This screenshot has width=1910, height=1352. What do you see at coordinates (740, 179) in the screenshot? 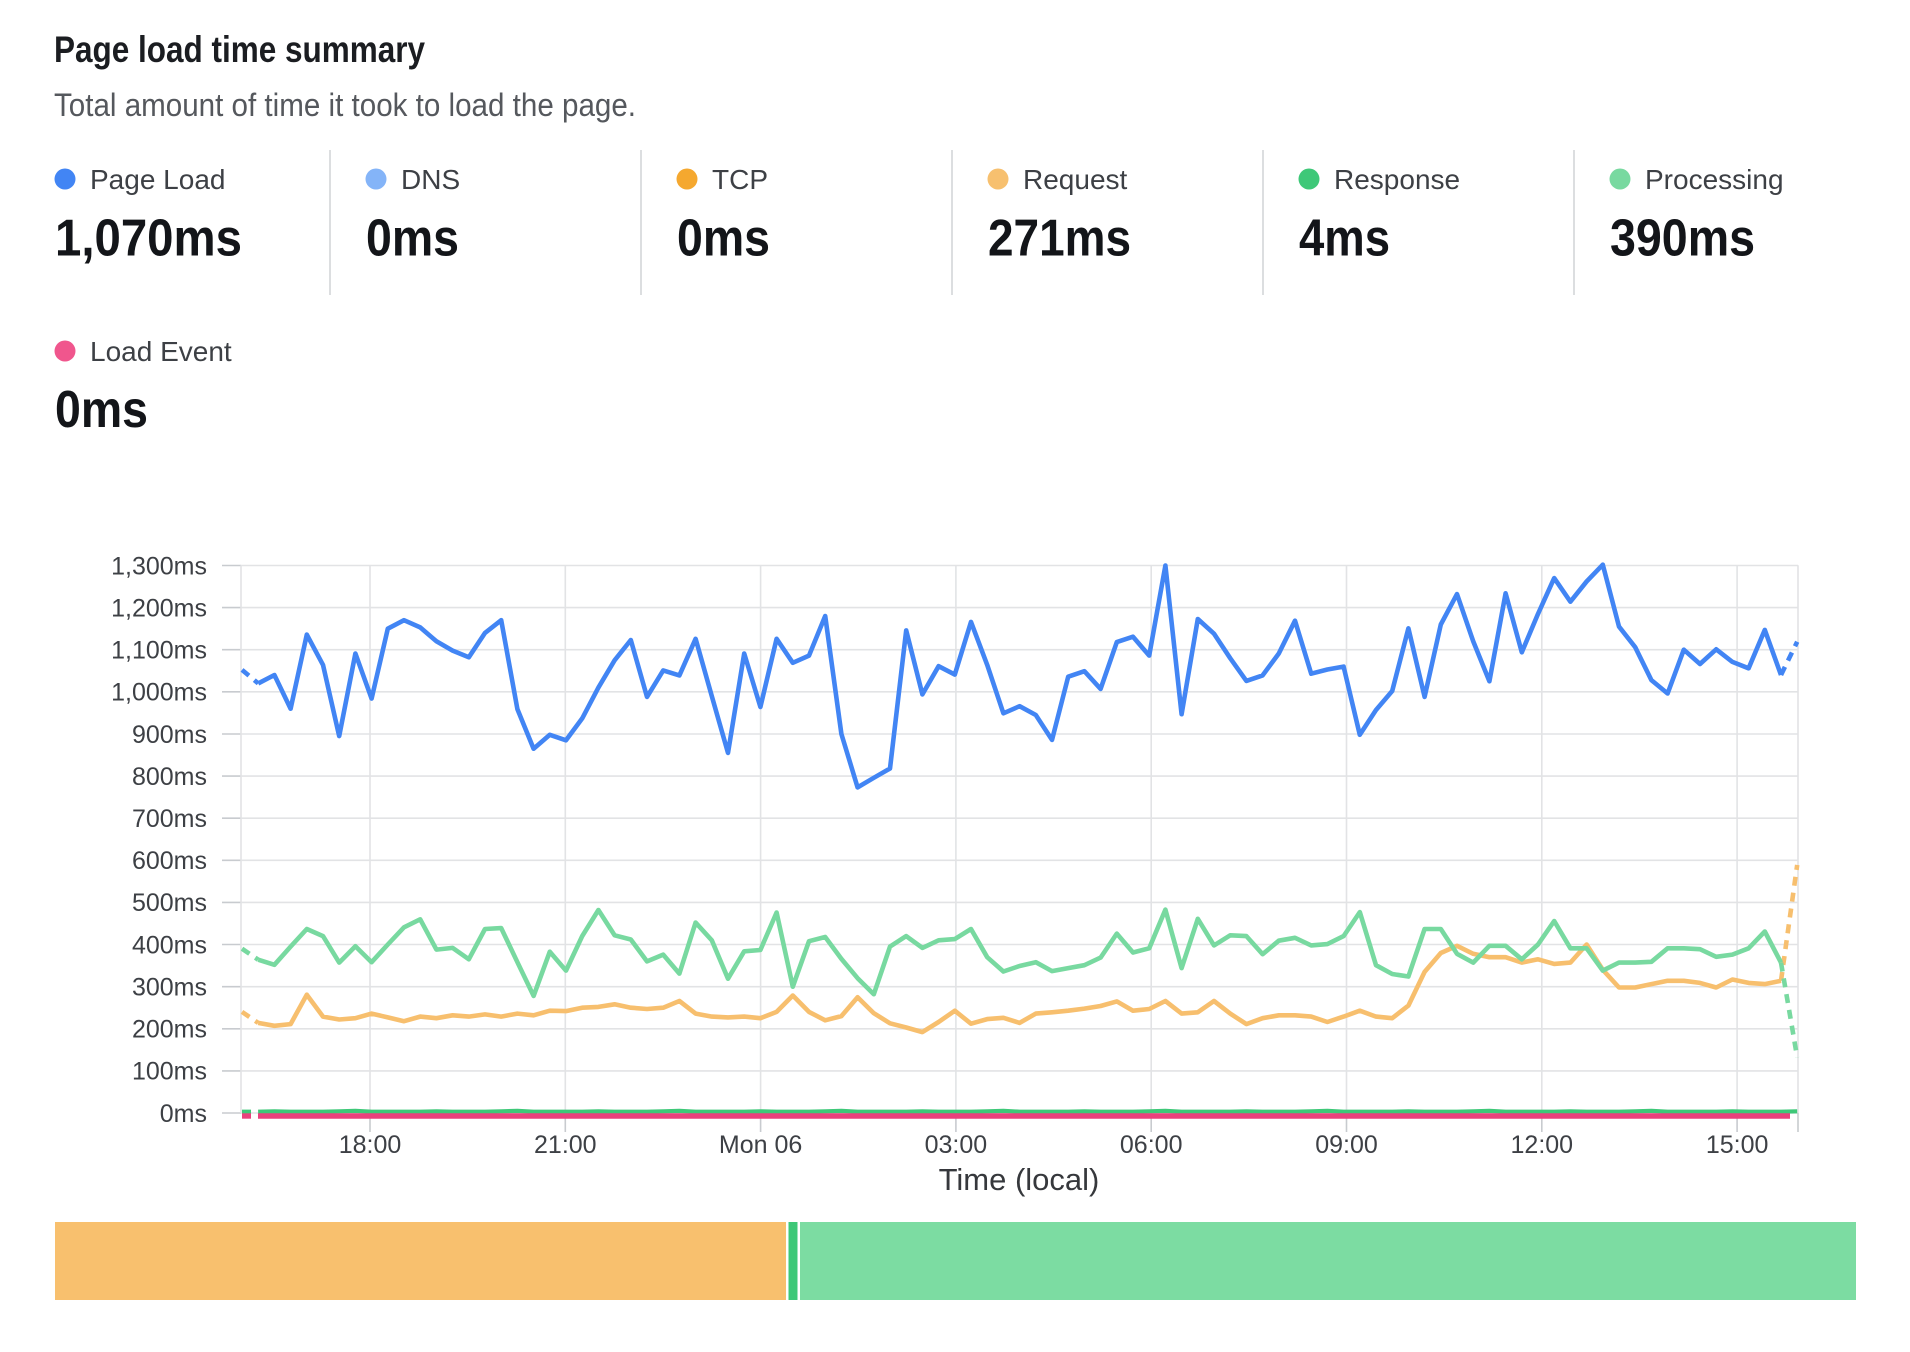
I see `svg-text: TCP` at bounding box center [740, 179].